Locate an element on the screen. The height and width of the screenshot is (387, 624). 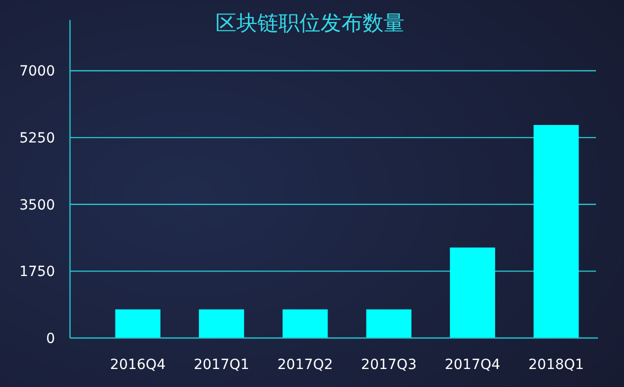
x-tick-label: 2017Q2 is located at coordinates (305, 365).